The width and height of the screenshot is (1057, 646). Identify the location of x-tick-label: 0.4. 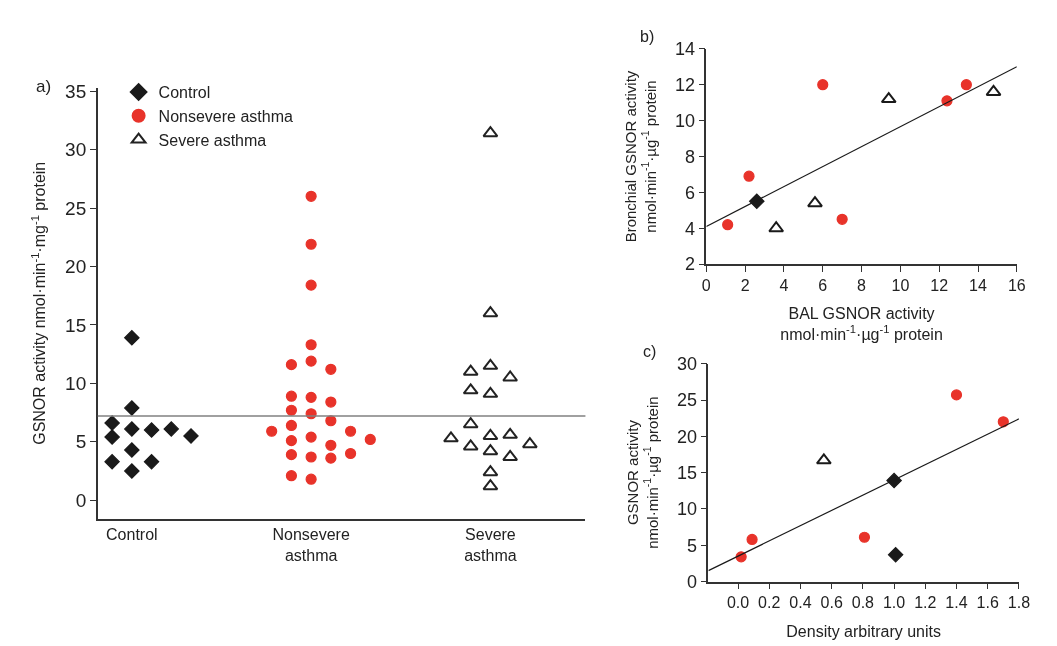
(800, 603).